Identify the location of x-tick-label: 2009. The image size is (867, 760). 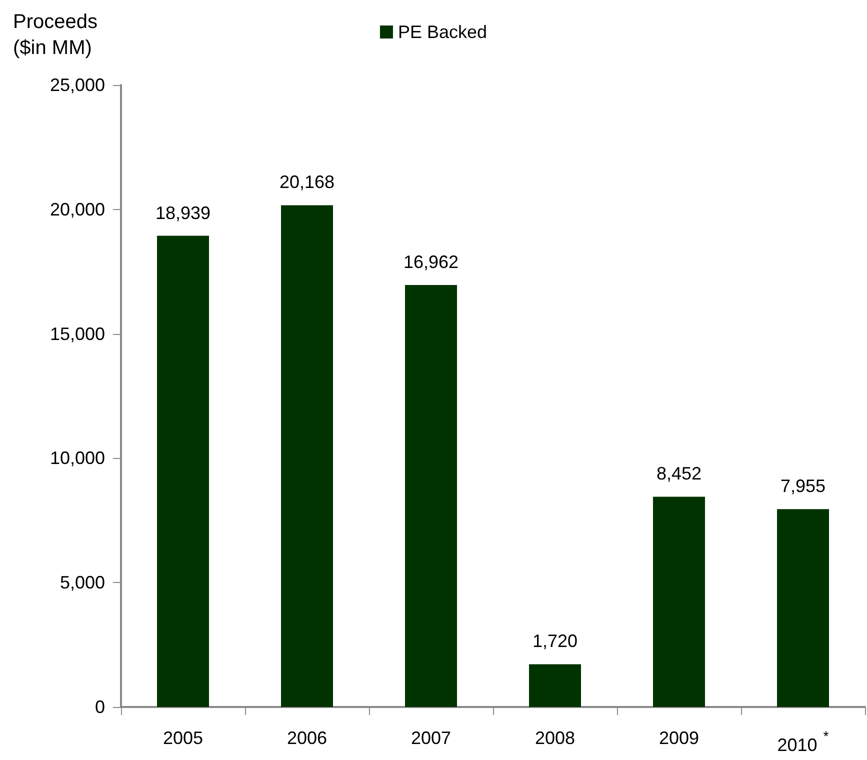
(679, 738).